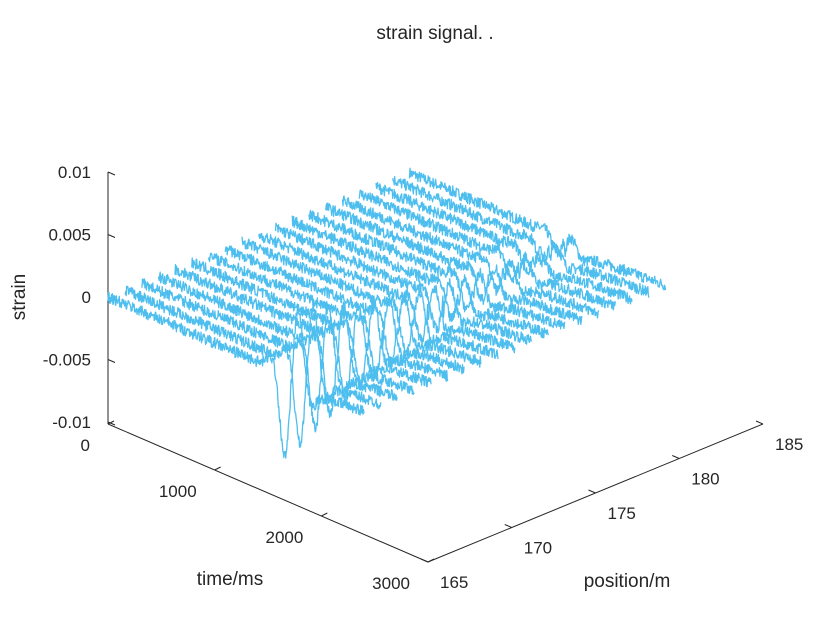 The height and width of the screenshot is (630, 840). I want to click on y-axis-label: position/m, so click(627, 581).